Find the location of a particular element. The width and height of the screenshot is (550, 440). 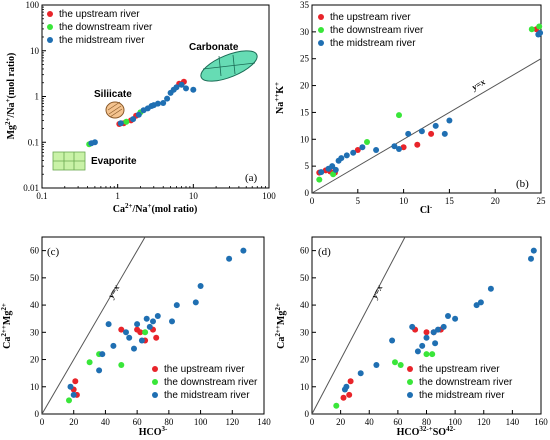

x-axis-title: Ca2+/Na+(mol ratio) is located at coordinates (155, 208).